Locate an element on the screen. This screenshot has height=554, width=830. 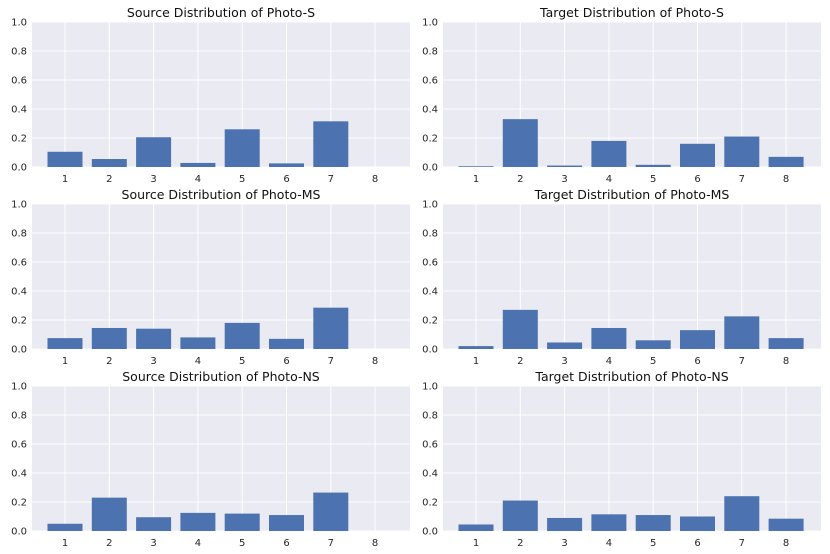
chart-title: Target Distribution of Photo-NS is located at coordinates (631, 376).